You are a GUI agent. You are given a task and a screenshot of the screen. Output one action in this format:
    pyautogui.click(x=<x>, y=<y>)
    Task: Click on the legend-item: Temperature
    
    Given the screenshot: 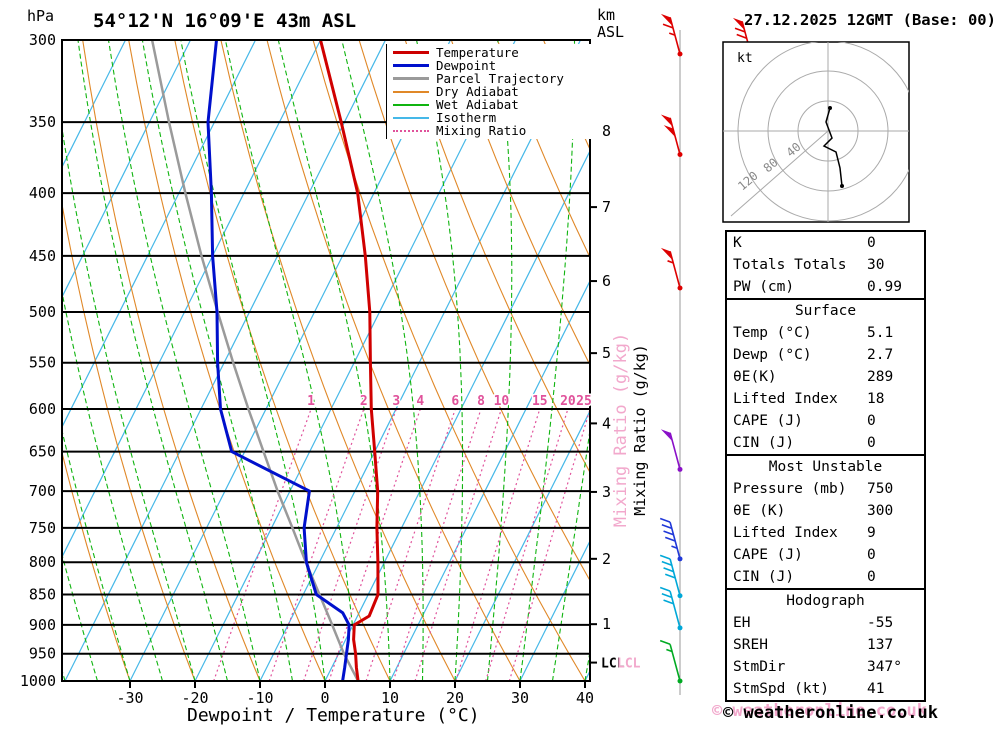 What is the action you would take?
    pyautogui.click(x=495, y=52)
    